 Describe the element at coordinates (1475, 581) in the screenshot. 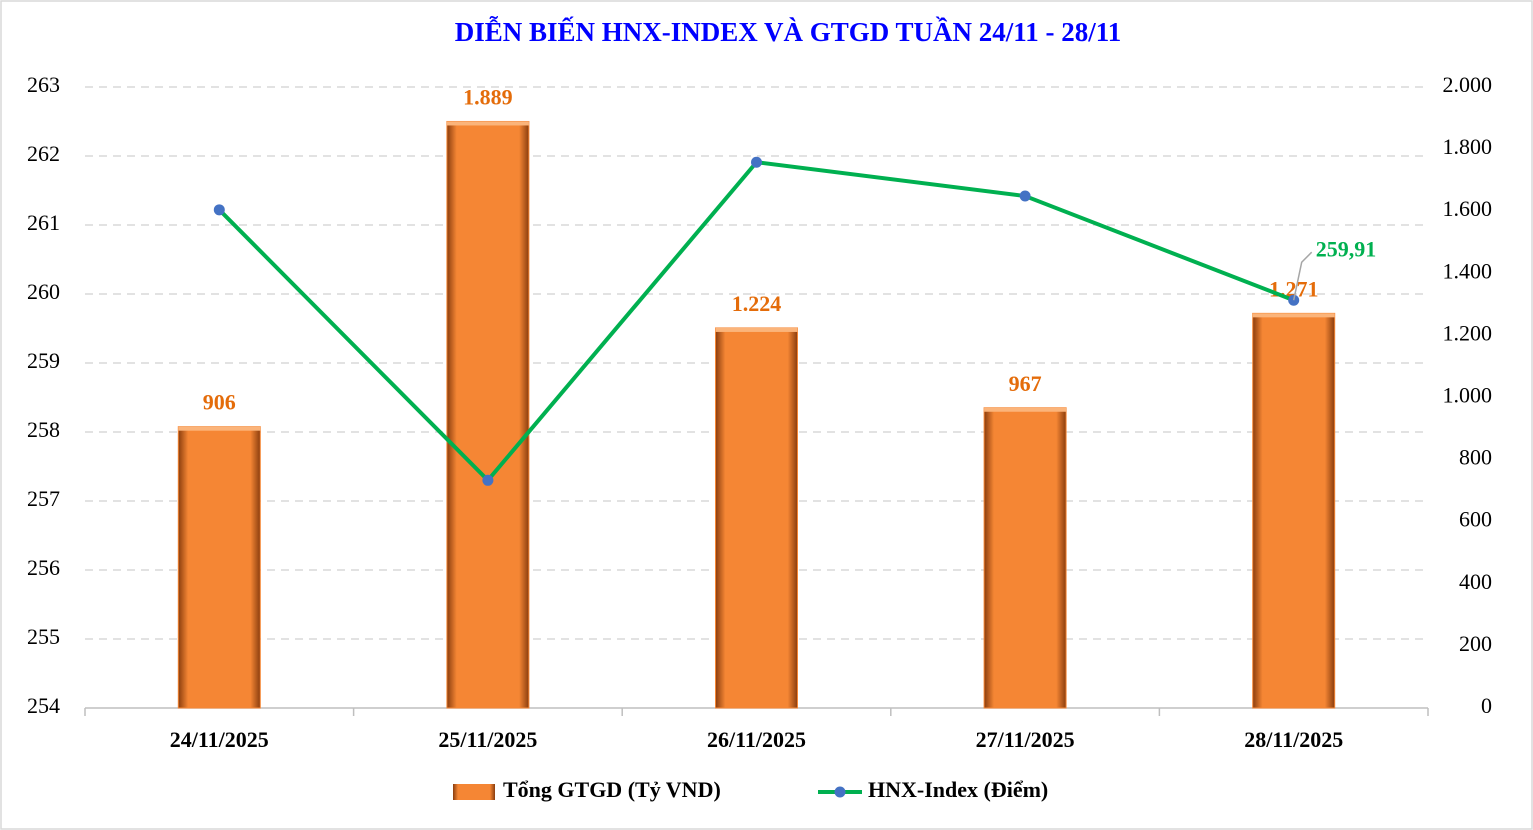

I see `y2-tick-label: 400` at that location.